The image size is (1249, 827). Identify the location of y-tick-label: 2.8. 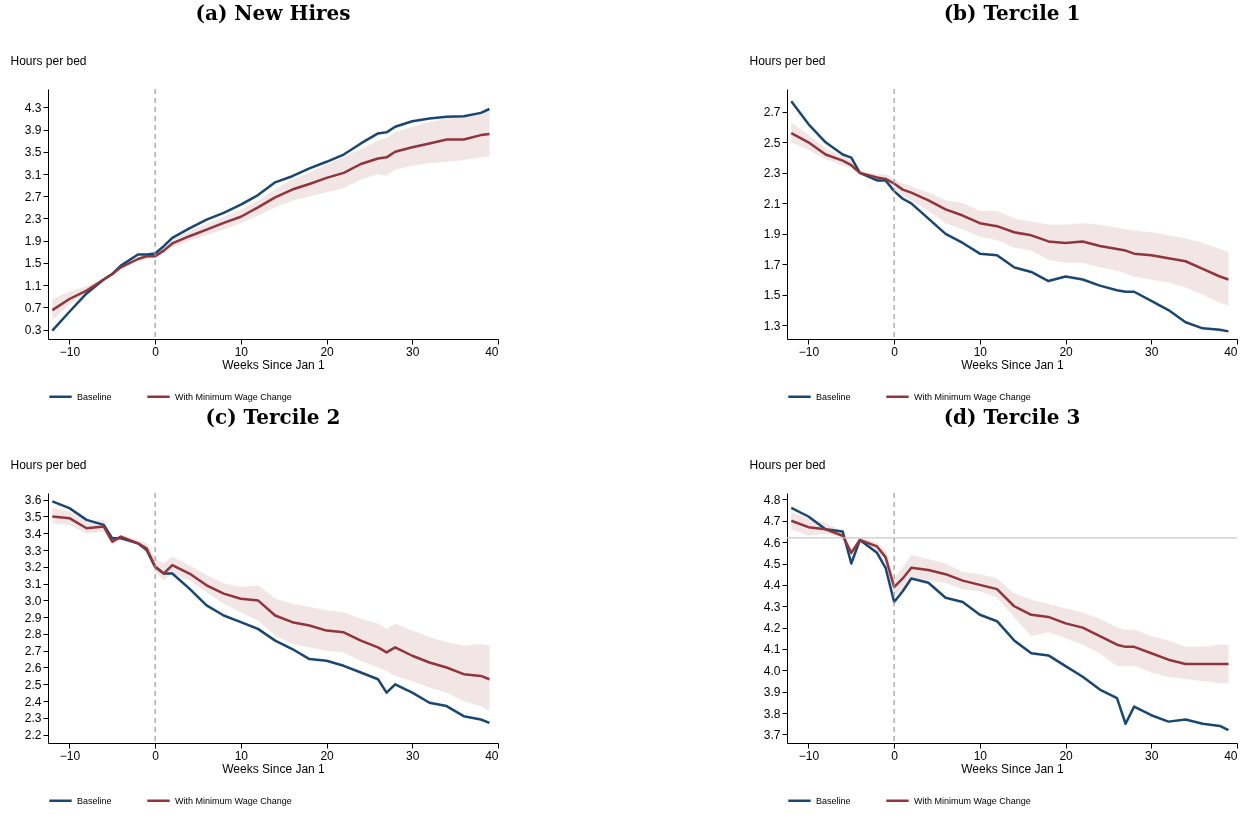
(33, 634).